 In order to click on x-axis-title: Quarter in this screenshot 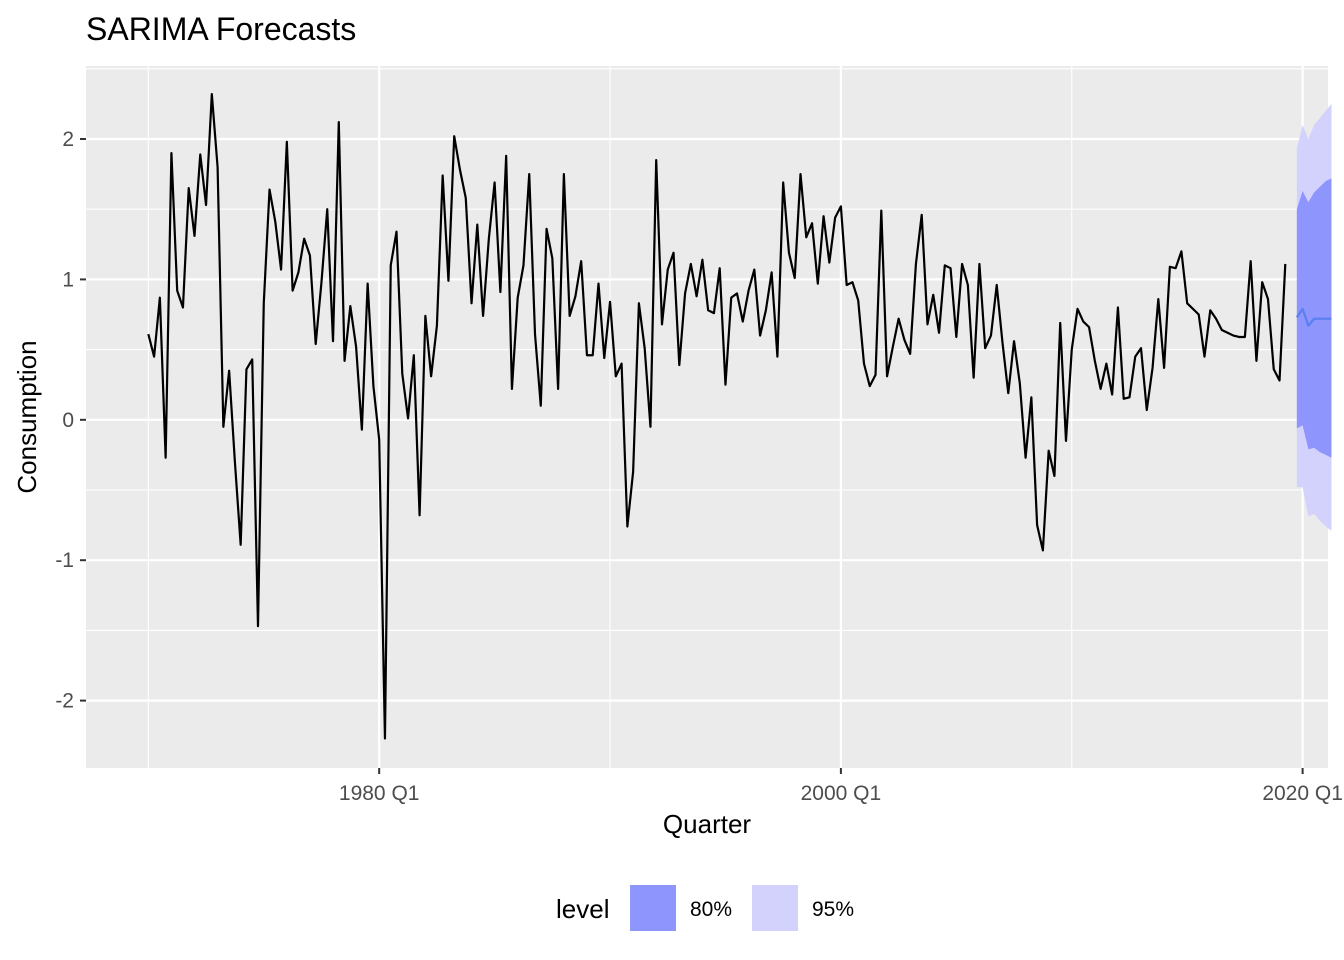, I will do `click(707, 824)`.